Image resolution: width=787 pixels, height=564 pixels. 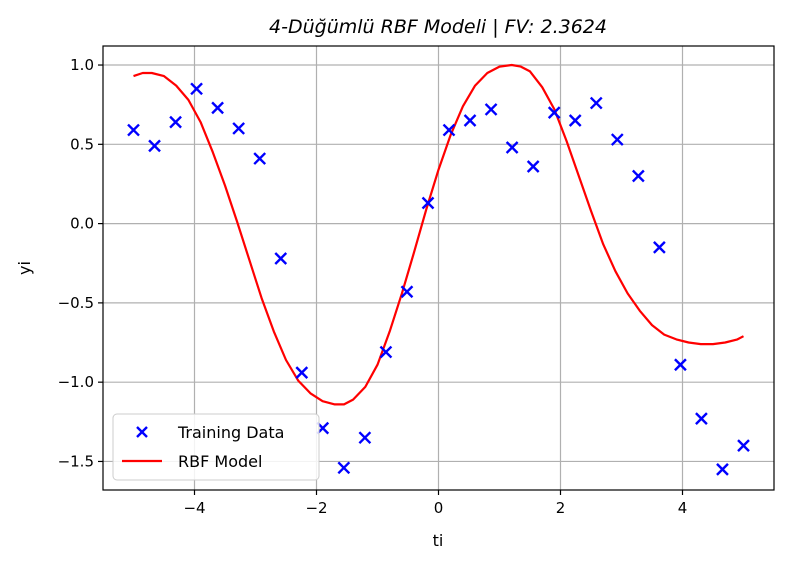 What do you see at coordinates (438, 27) in the screenshot?
I see `chart-title: 4-Düğümlü RBF Modeli | FV: 2.3624` at bounding box center [438, 27].